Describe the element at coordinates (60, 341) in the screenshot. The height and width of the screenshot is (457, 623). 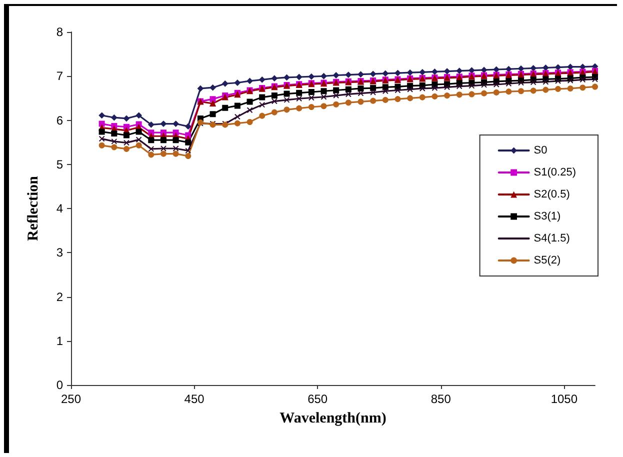
I see `y-tick-label: 1` at that location.